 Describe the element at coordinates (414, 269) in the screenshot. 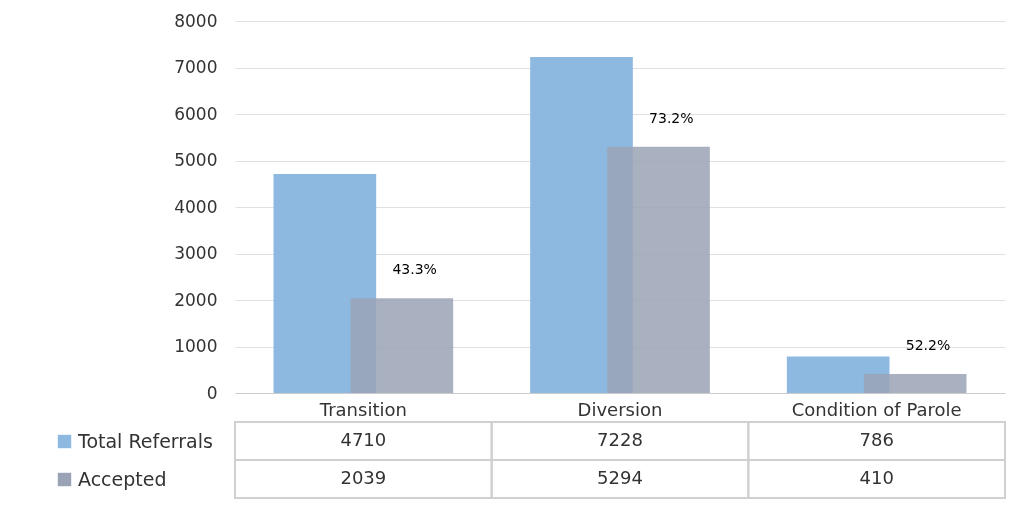

I see `annotation: 43.3%` at that location.